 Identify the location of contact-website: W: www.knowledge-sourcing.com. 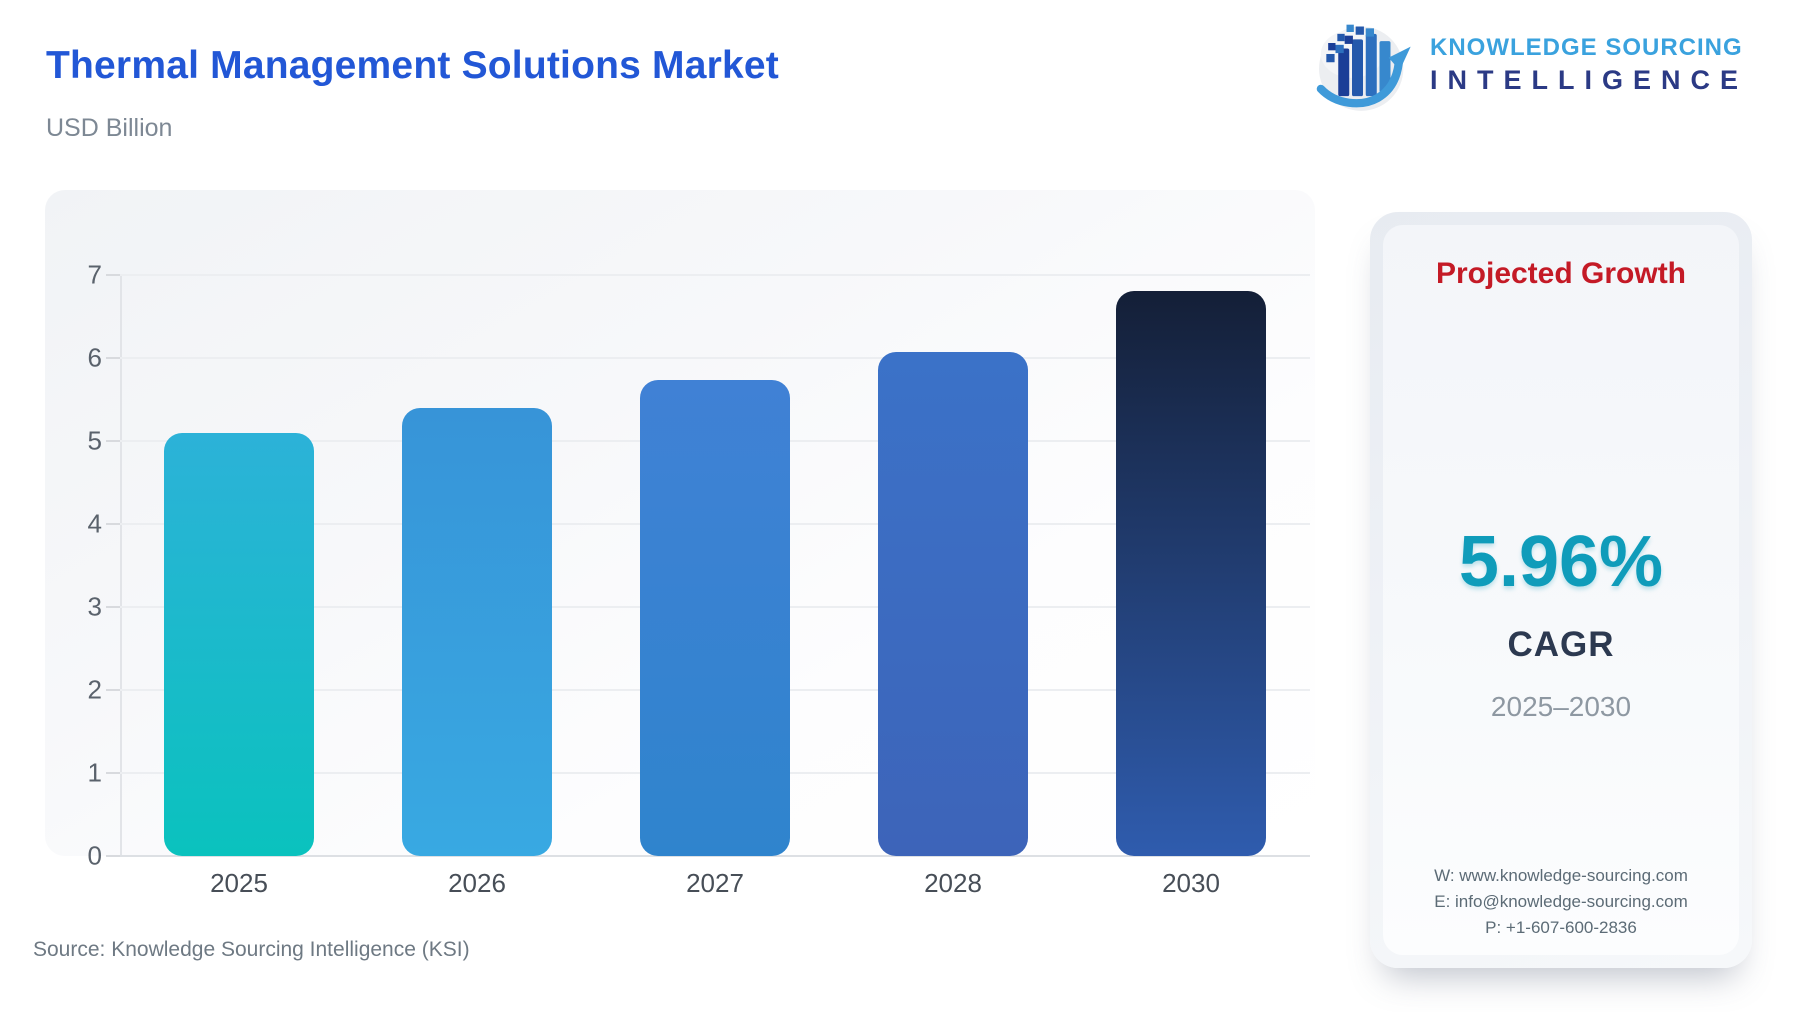
(1561, 875).